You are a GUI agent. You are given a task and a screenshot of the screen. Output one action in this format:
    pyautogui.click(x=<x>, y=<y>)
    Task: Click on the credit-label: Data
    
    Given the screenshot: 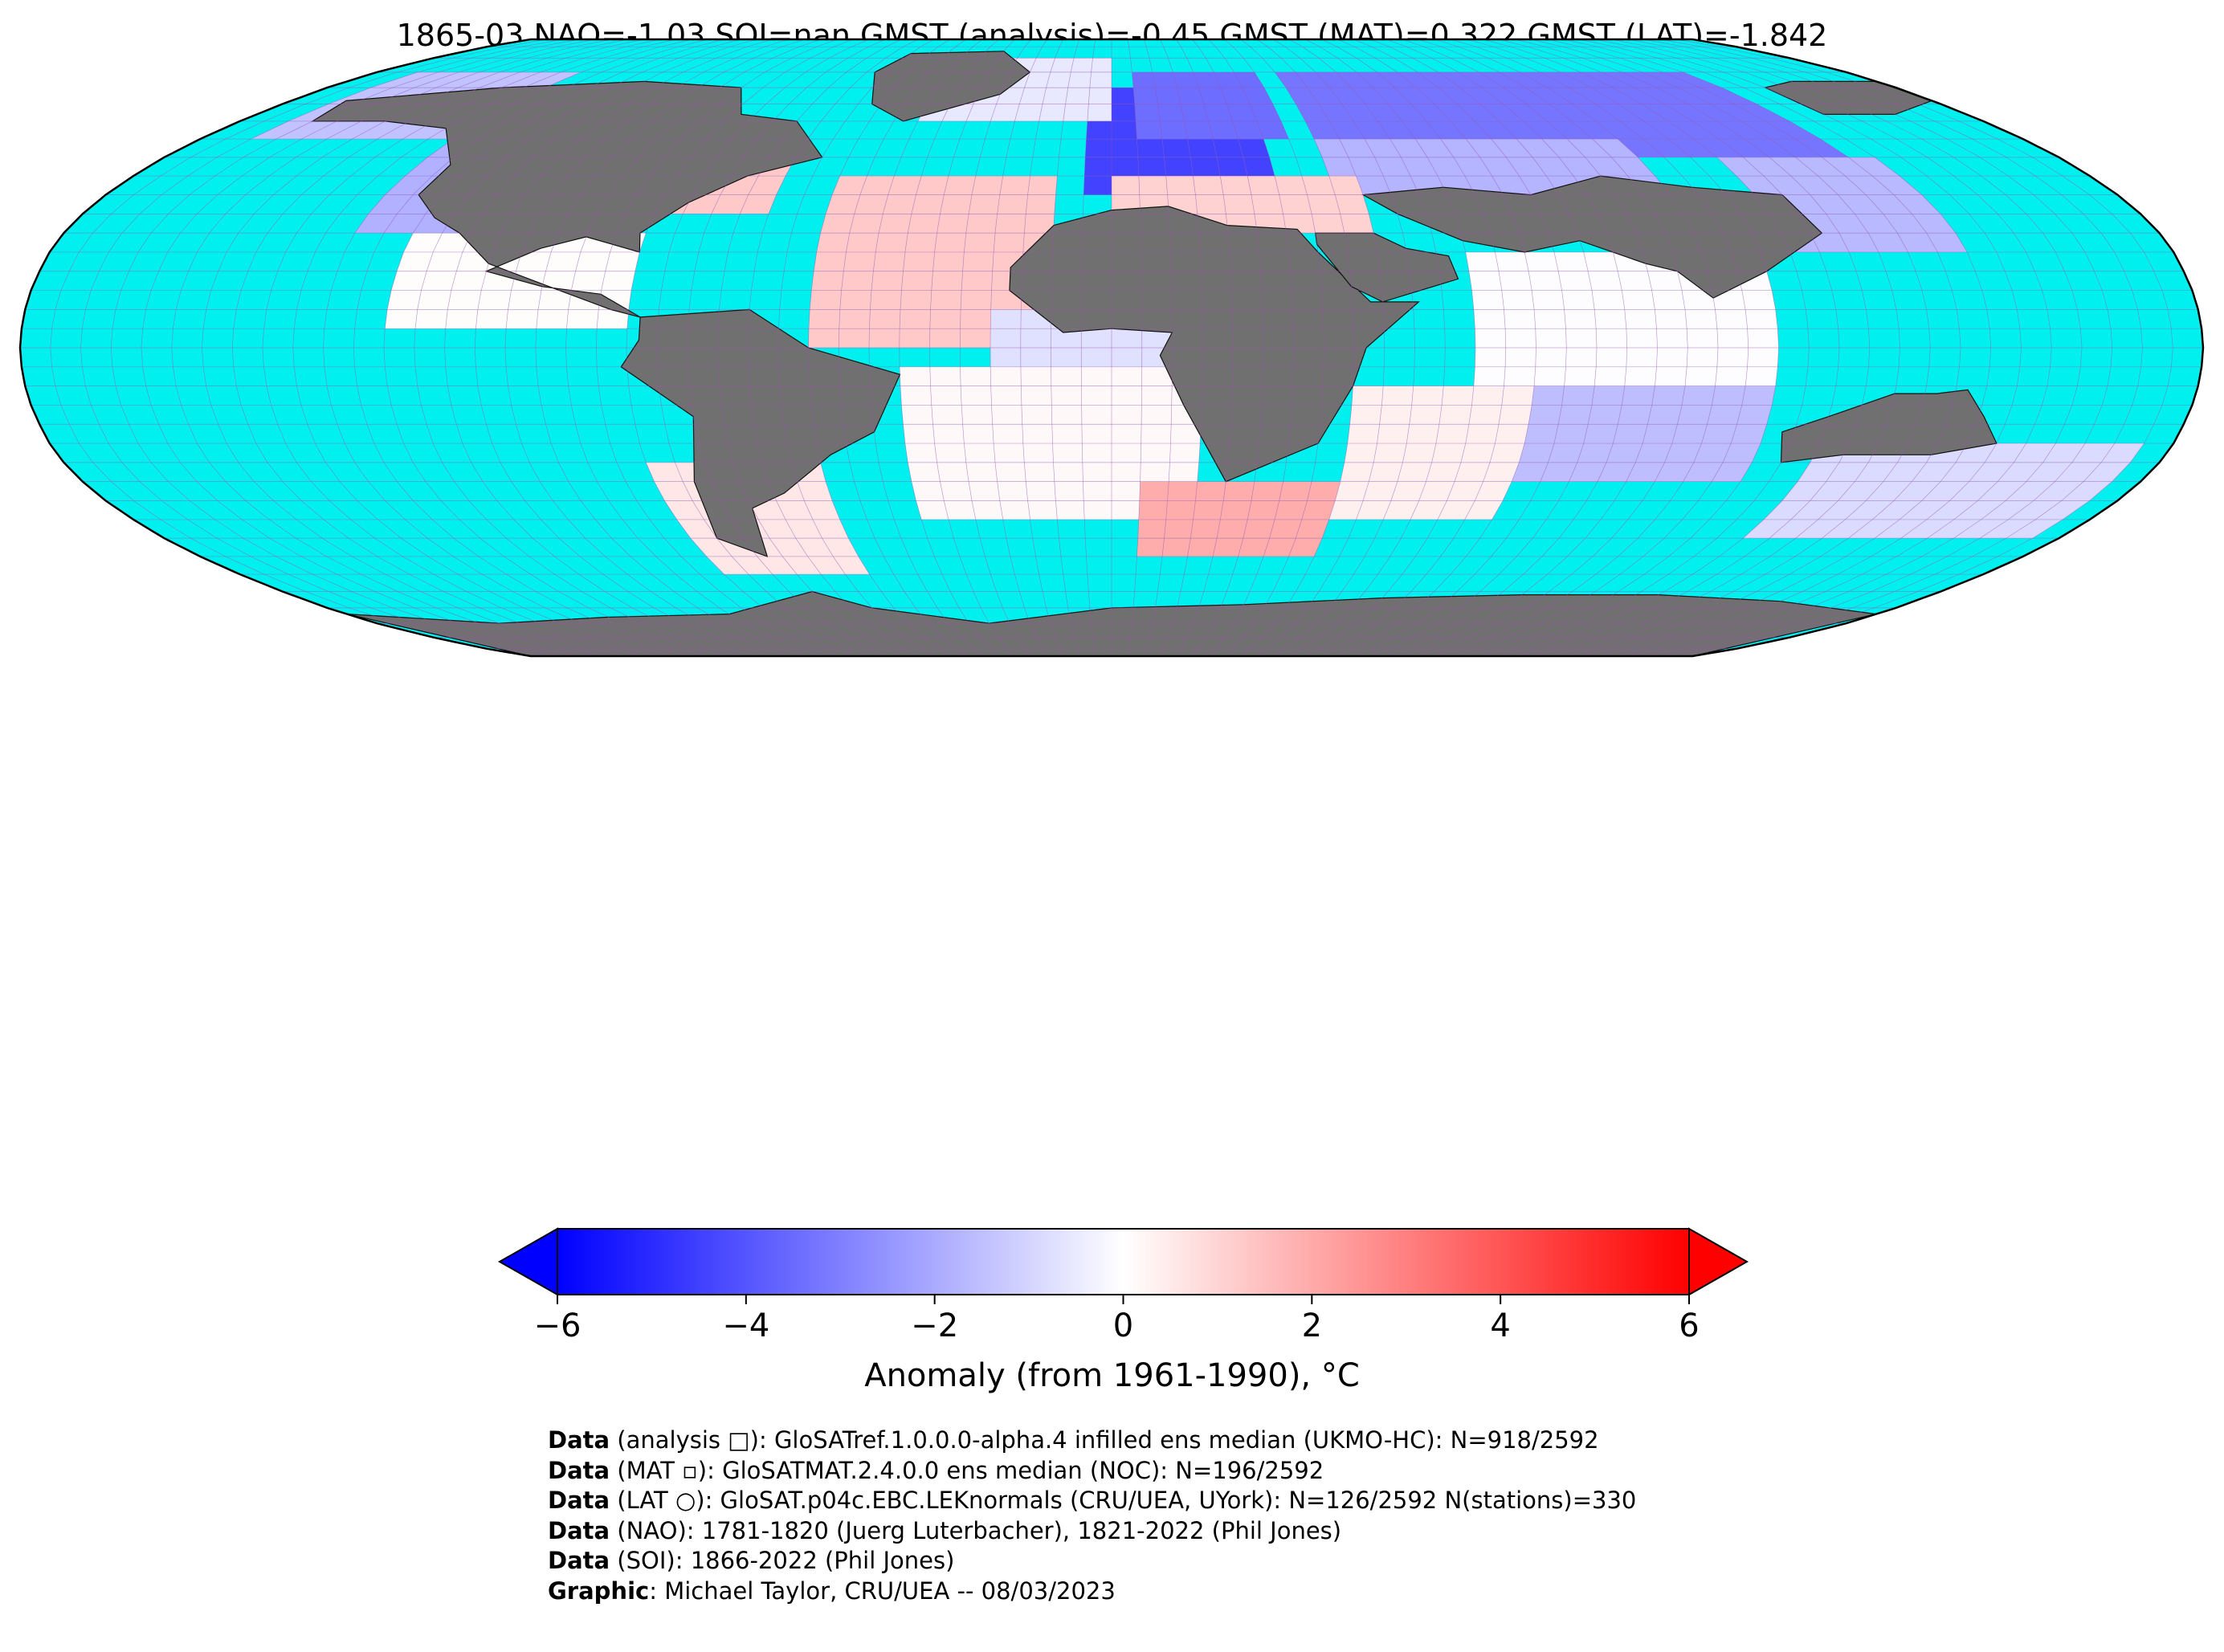 What is the action you would take?
    pyautogui.click(x=579, y=1500)
    